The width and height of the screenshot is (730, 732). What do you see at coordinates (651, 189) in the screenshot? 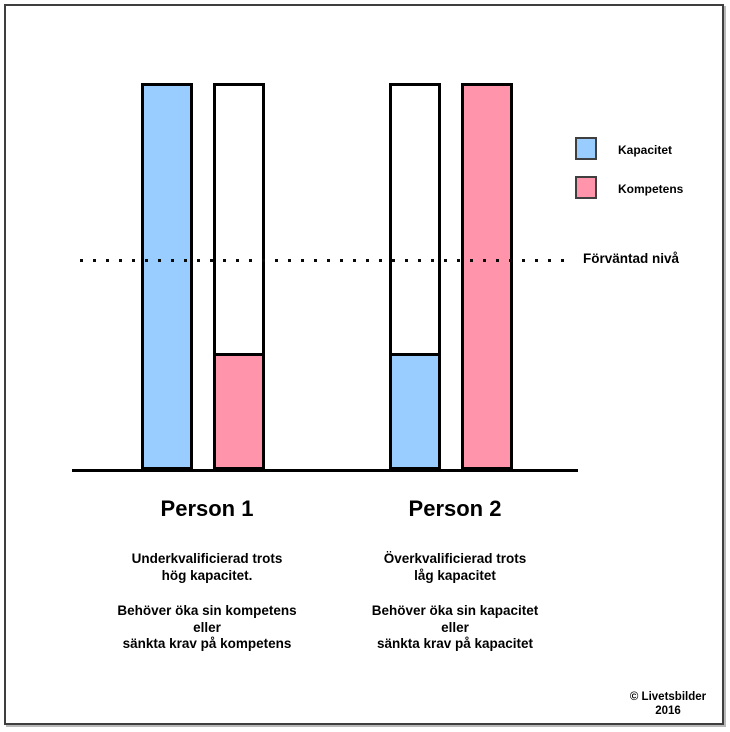
I see `legend-label-kompetens: Kompetens` at bounding box center [651, 189].